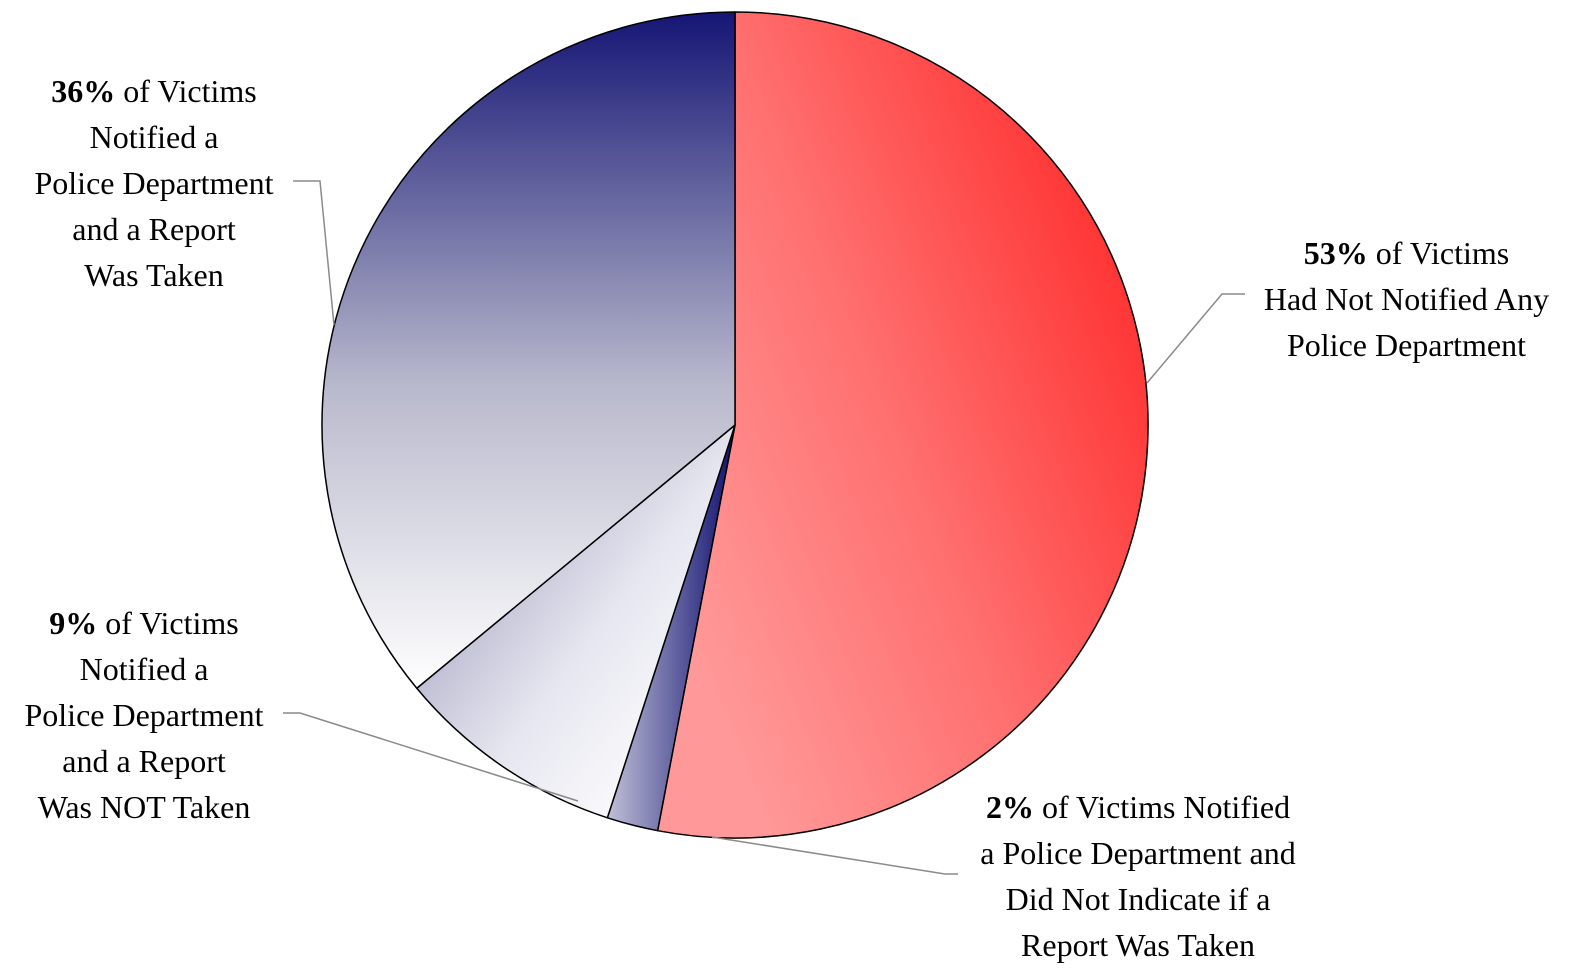  I want to click on label-no-indication-line-3: Did Not Indicate if a, so click(1138, 899).